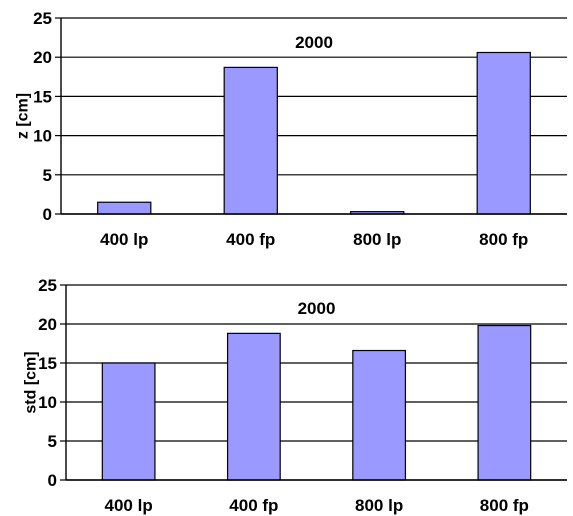  Describe the element at coordinates (31, 382) in the screenshot. I see `y-axis-label: std [cm]` at that location.